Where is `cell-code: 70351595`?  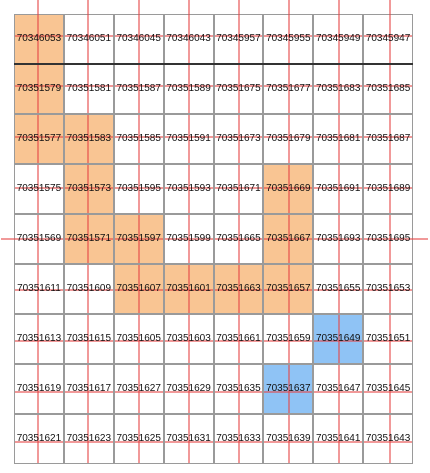
cell-code: 70351595 is located at coordinates (138, 188).